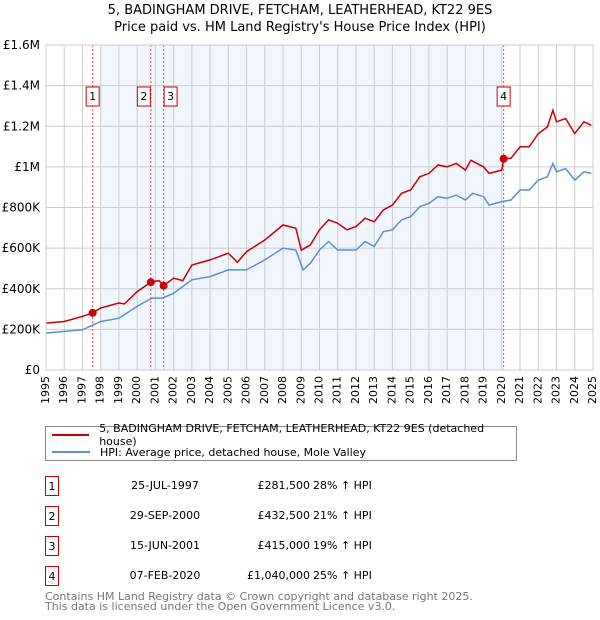 The width and height of the screenshot is (600, 620). I want to click on x-tick-label: 1999, so click(118, 390).